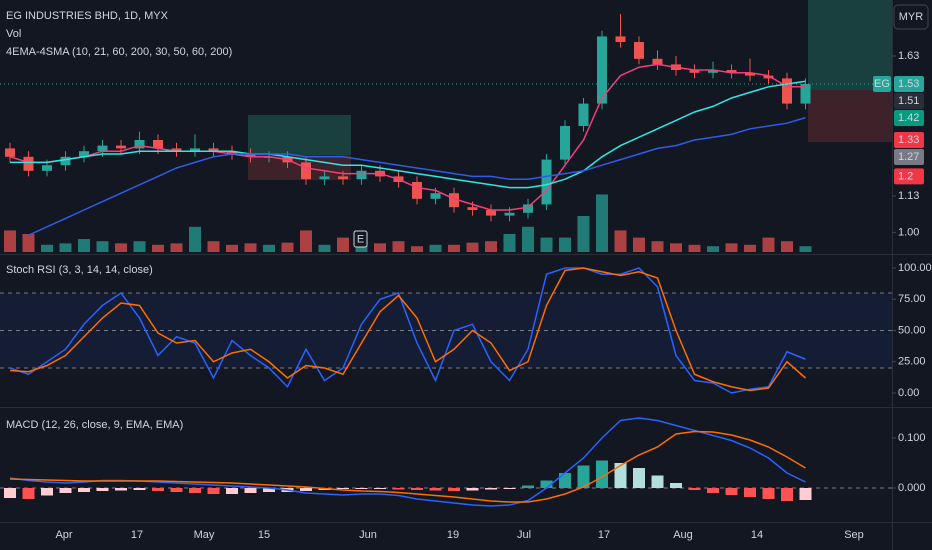  What do you see at coordinates (854, 535) in the screenshot?
I see `x-tick-label: Sep` at bounding box center [854, 535].